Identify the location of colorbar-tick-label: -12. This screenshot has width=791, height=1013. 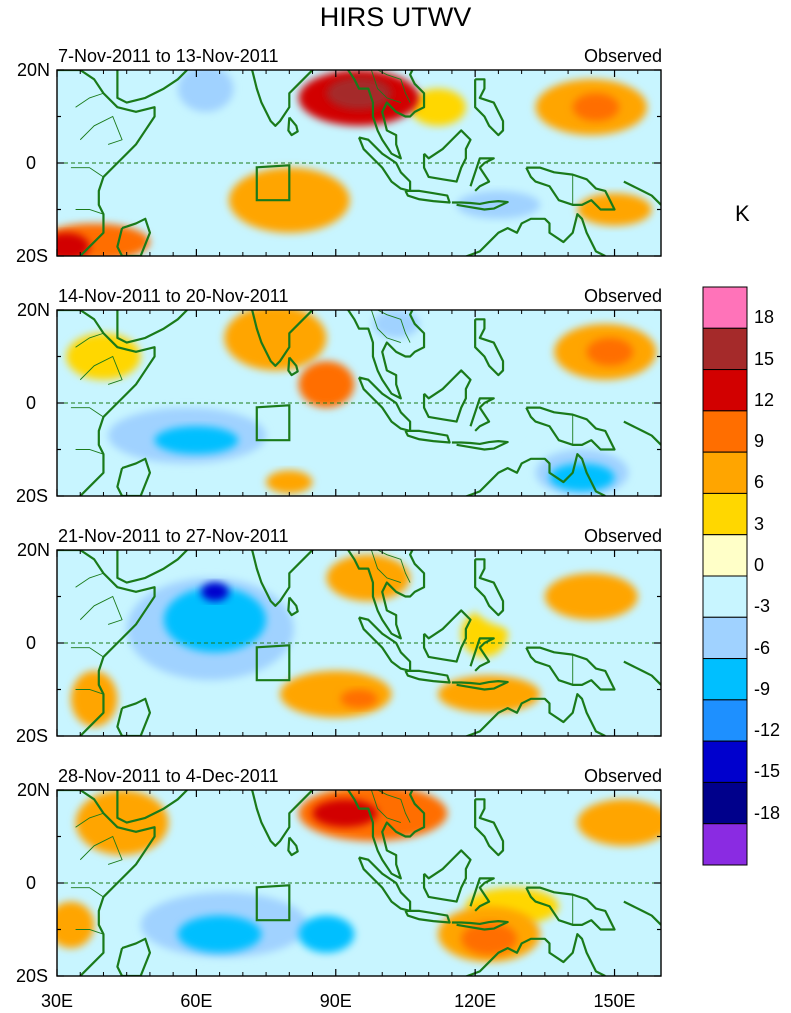
(767, 730).